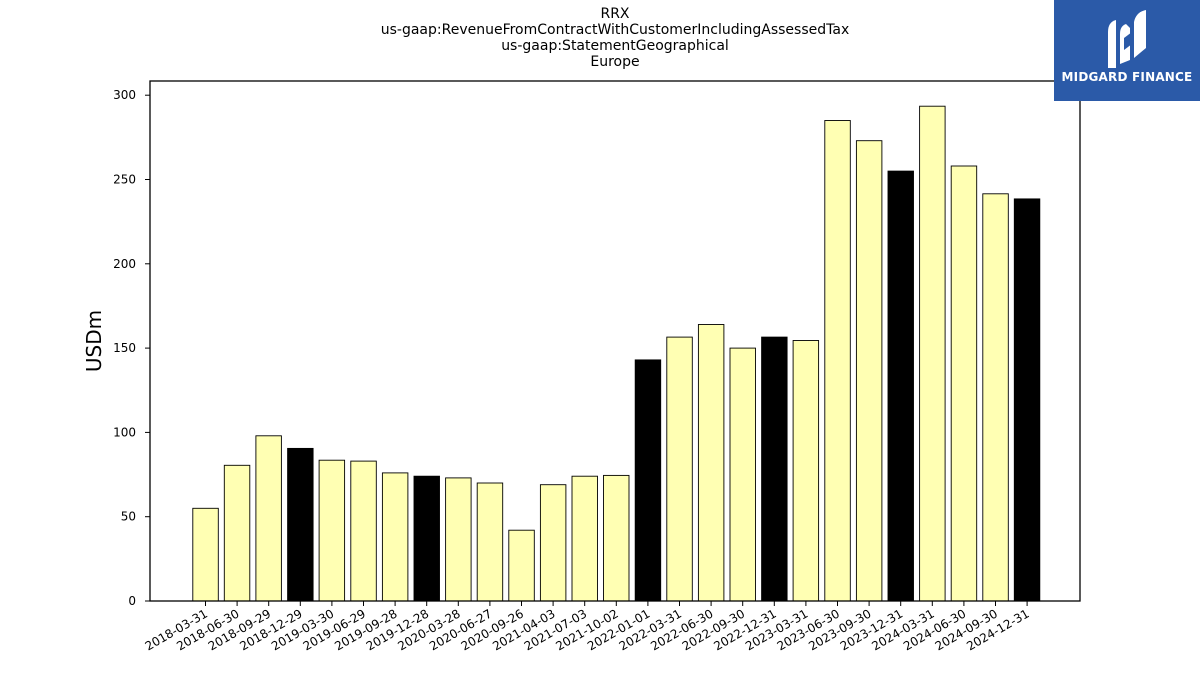 The width and height of the screenshot is (1200, 675). What do you see at coordinates (128, 517) in the screenshot?
I see `y-tick-label: 50` at bounding box center [128, 517].